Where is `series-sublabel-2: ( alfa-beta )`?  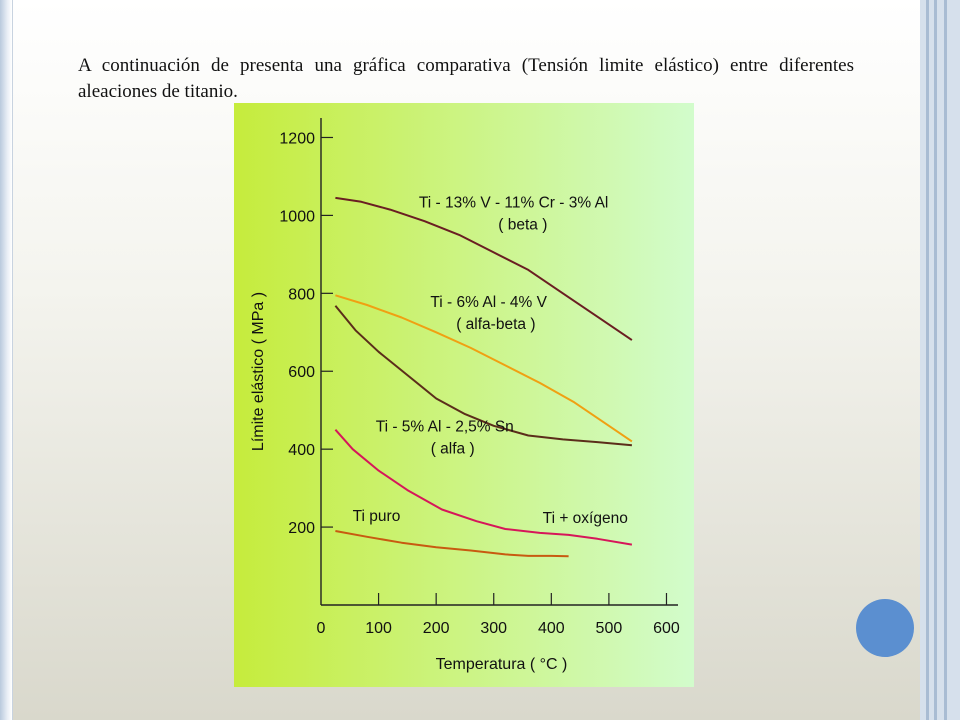
series-sublabel-2: ( alfa-beta ) is located at coordinates (495, 324).